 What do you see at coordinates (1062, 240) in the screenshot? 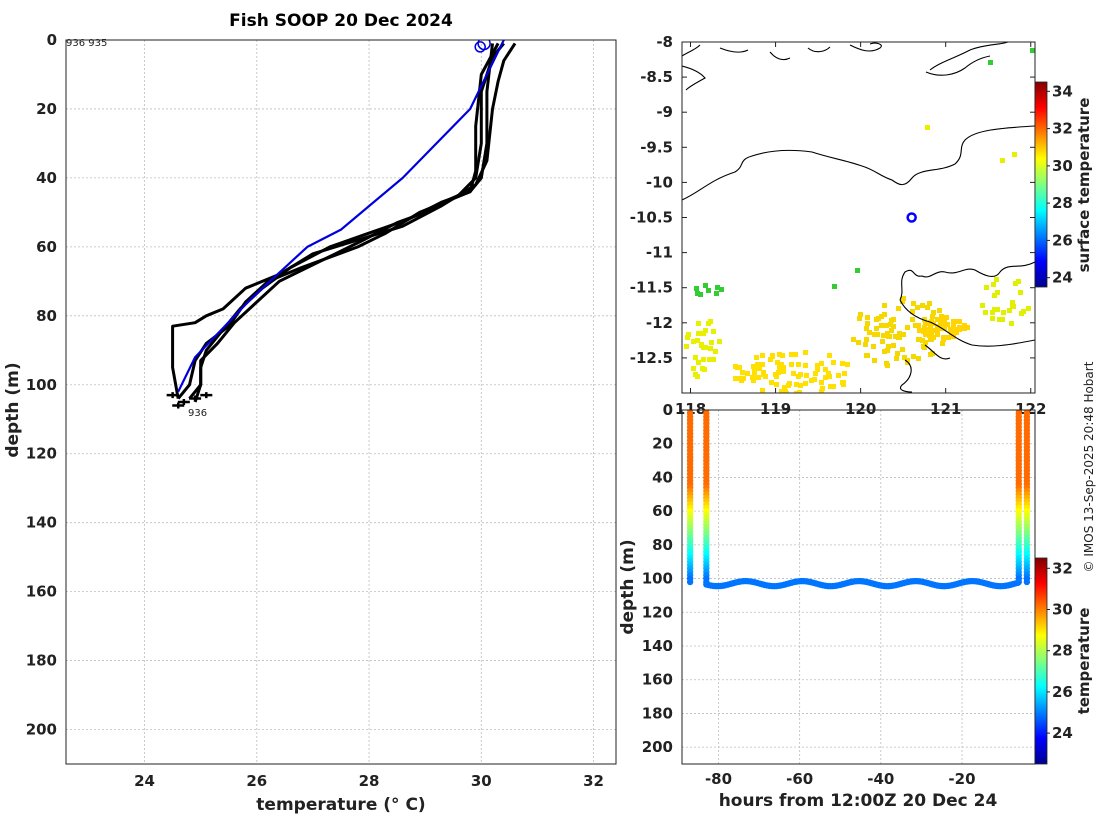
I see `map-colorbar-tick-label: 26` at bounding box center [1062, 240].